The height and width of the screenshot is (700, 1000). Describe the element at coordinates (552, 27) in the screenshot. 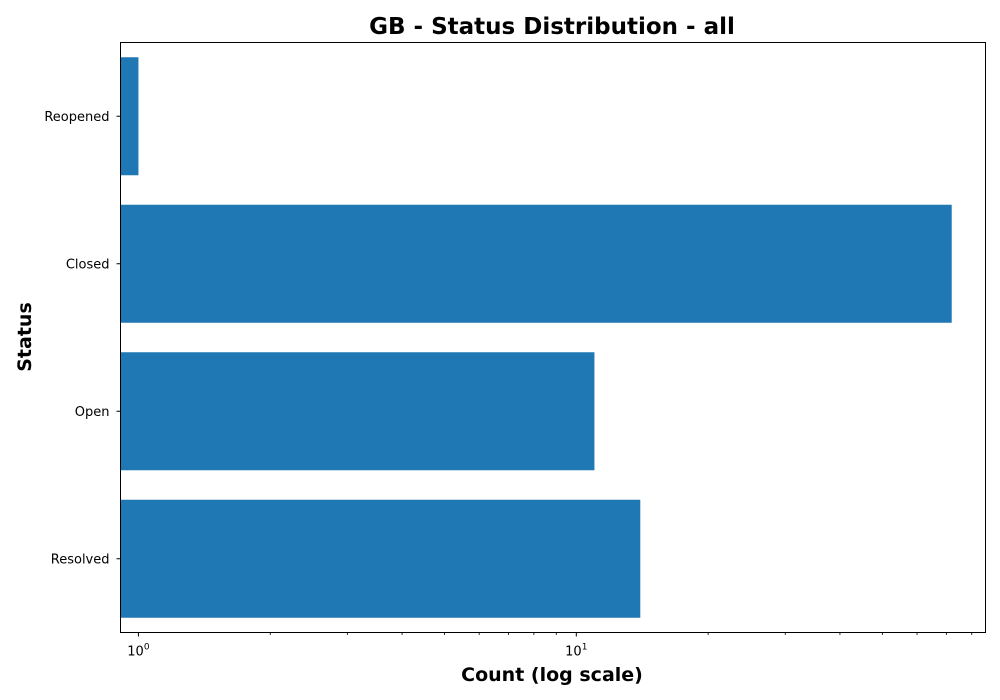

I see `chart-title: GB - Status Distribution - all` at that location.